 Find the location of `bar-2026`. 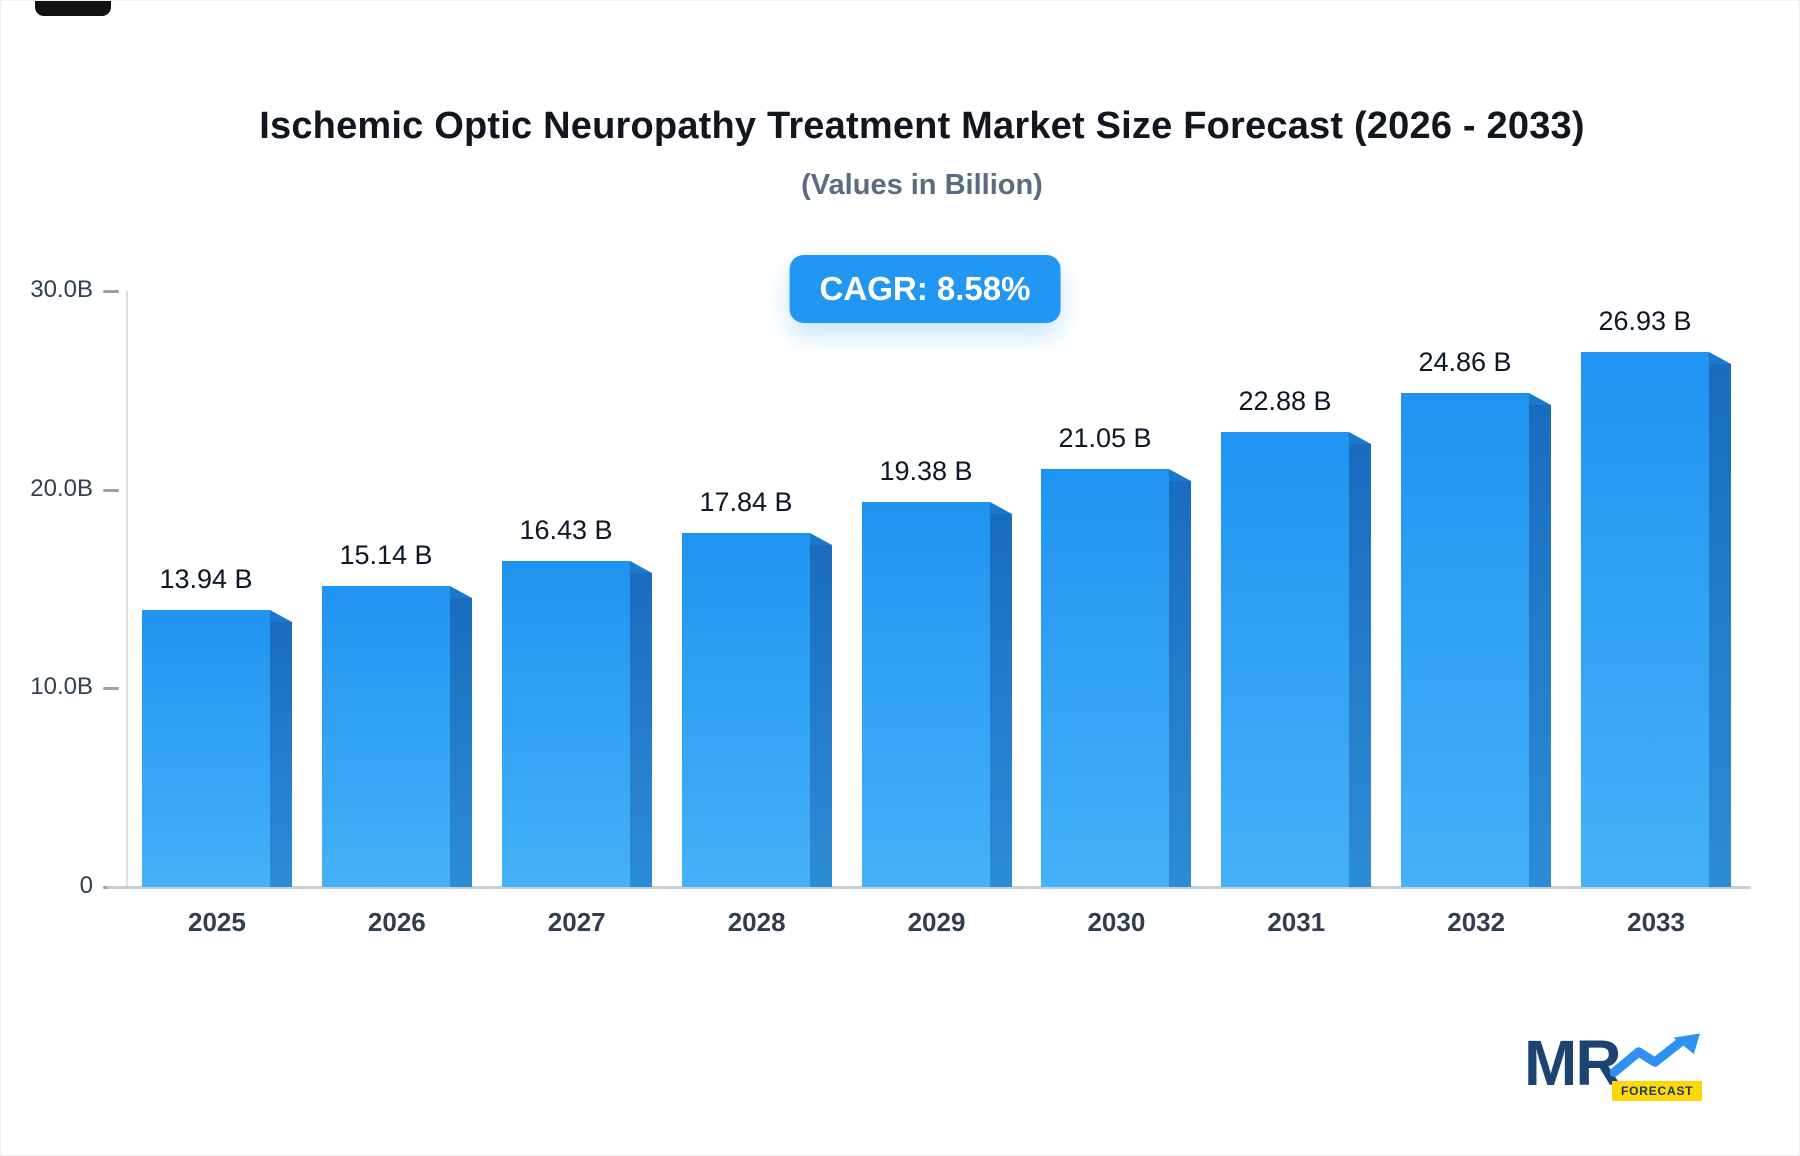

bar-2026 is located at coordinates (386, 736).